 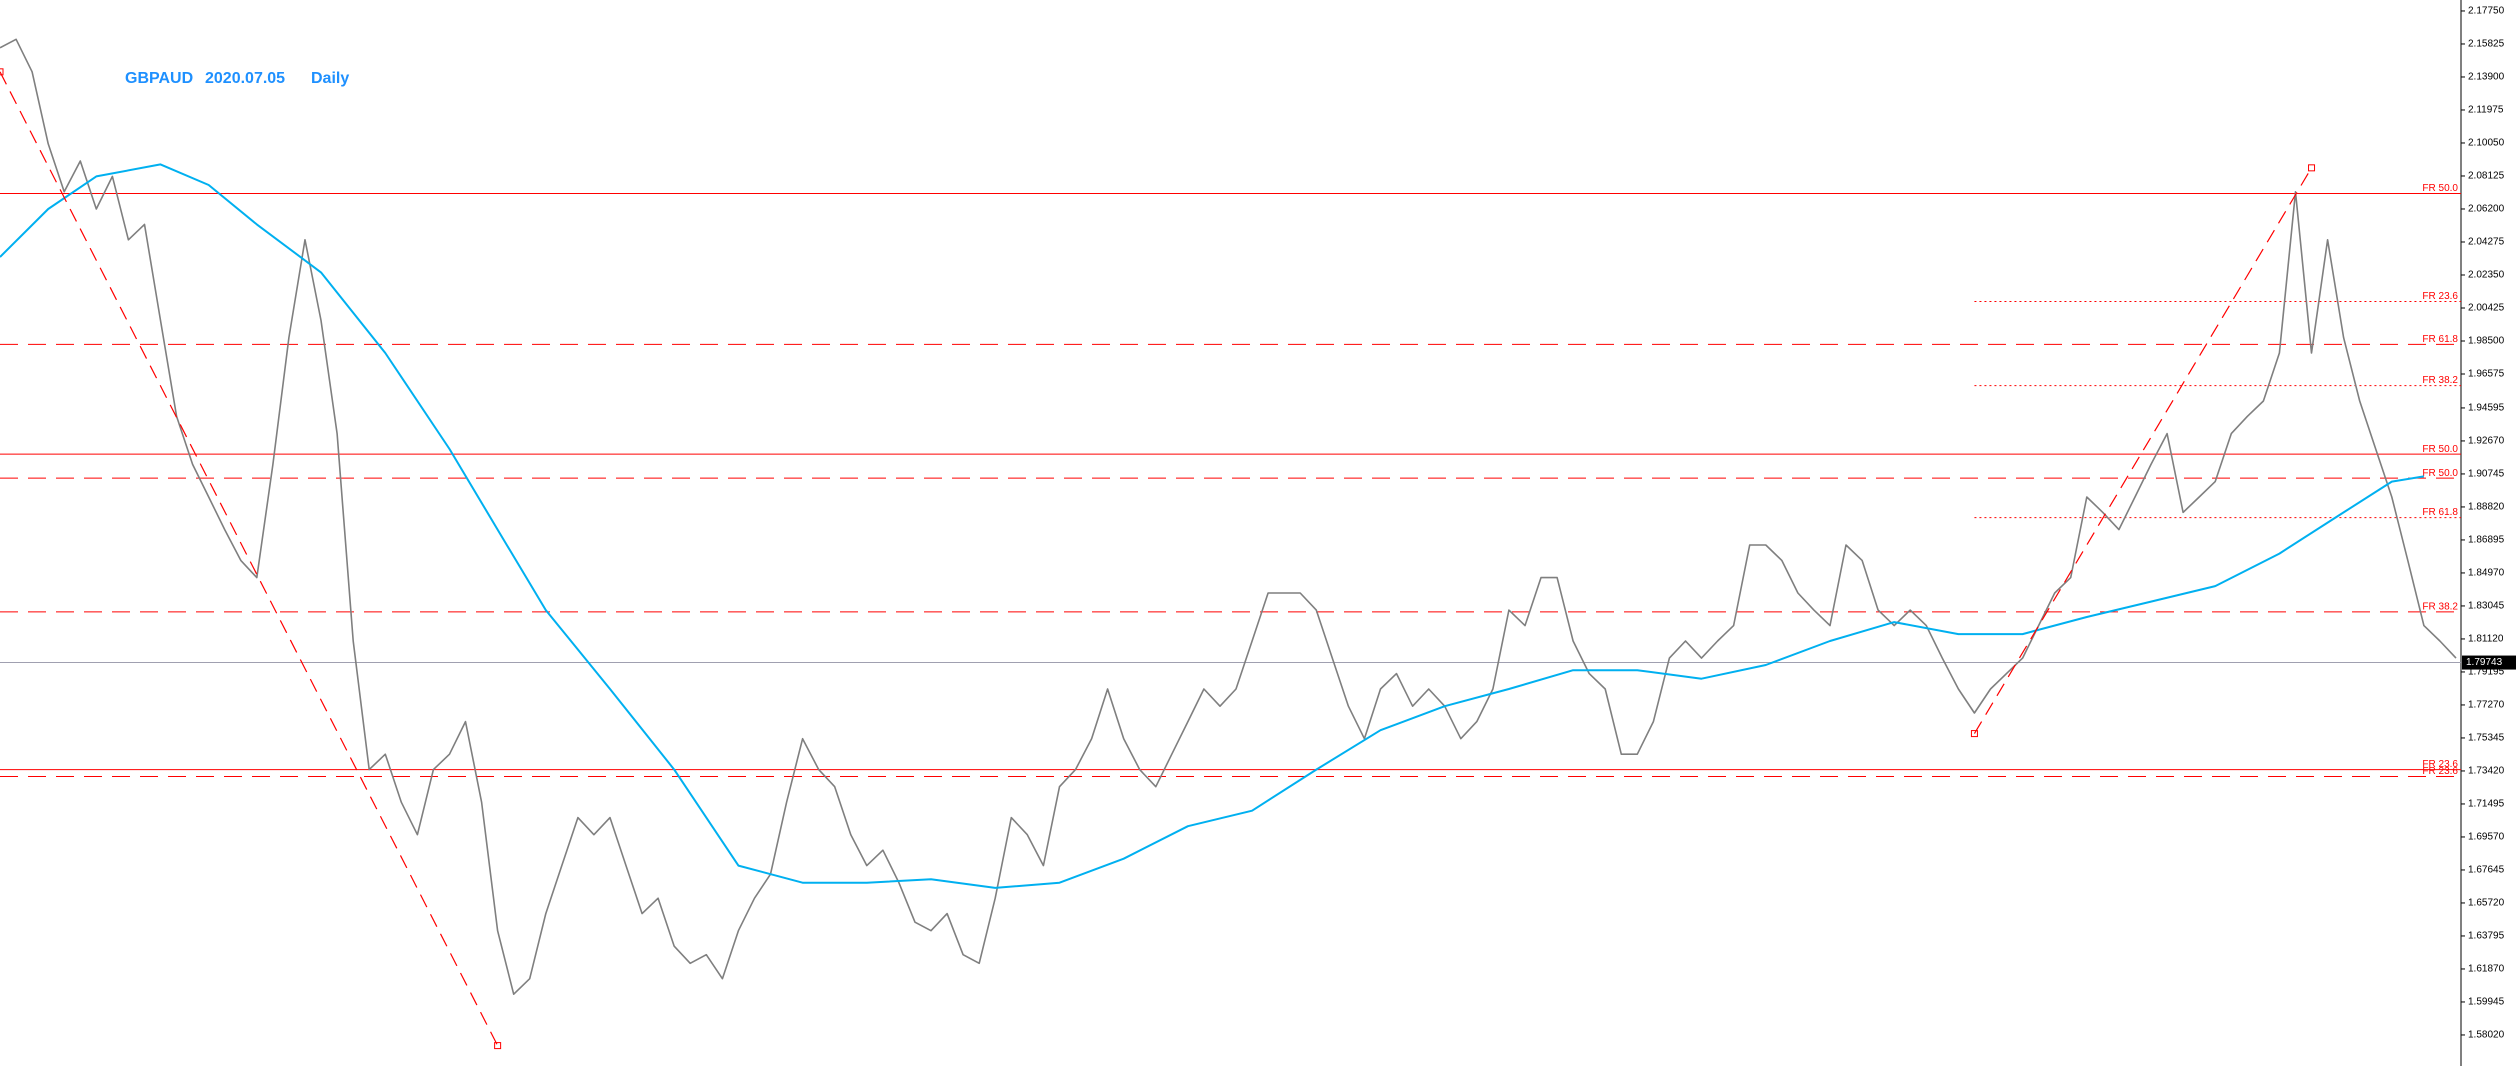 I want to click on y-tick-label: 1.59945, so click(x=2486, y=1002).